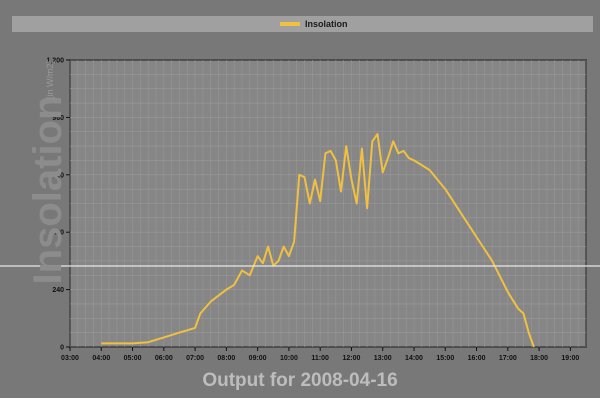  Describe the element at coordinates (50, 80) in the screenshot. I see `y-axis-unit: [in W/m2]` at that location.